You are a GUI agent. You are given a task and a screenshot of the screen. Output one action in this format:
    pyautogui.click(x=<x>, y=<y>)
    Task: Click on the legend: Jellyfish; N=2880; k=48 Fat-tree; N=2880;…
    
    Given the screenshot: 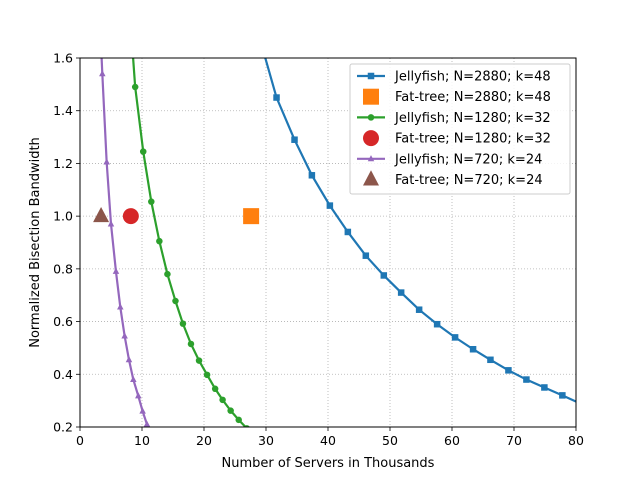 What is the action you would take?
    pyautogui.click(x=460, y=129)
    